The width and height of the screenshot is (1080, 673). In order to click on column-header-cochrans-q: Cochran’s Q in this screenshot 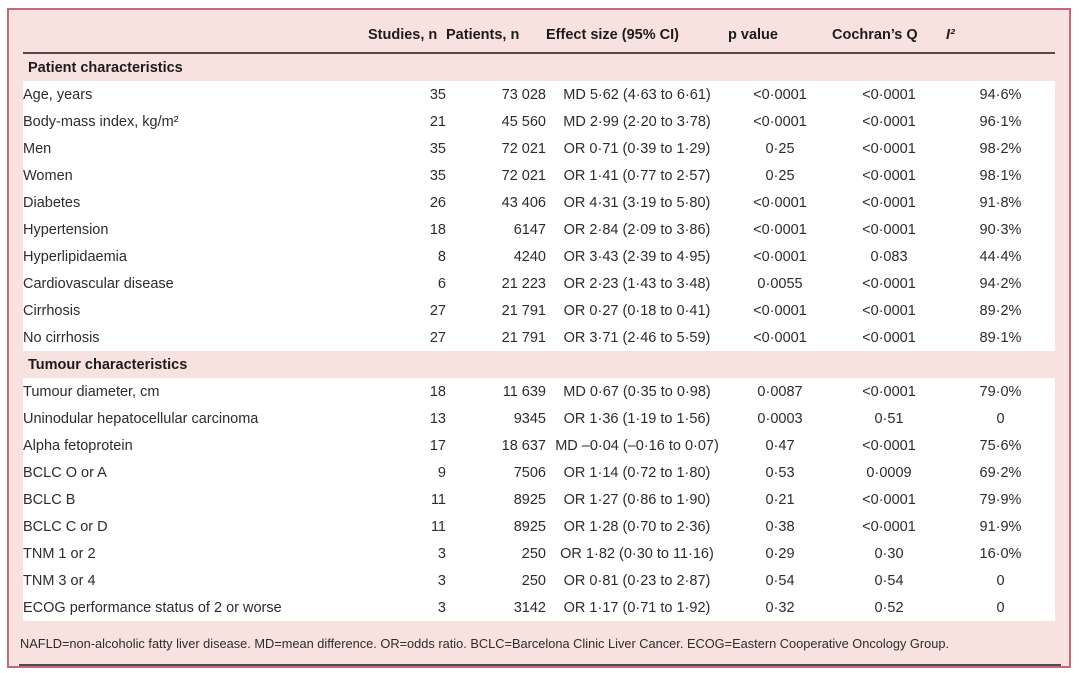, I will do `click(889, 32)`.